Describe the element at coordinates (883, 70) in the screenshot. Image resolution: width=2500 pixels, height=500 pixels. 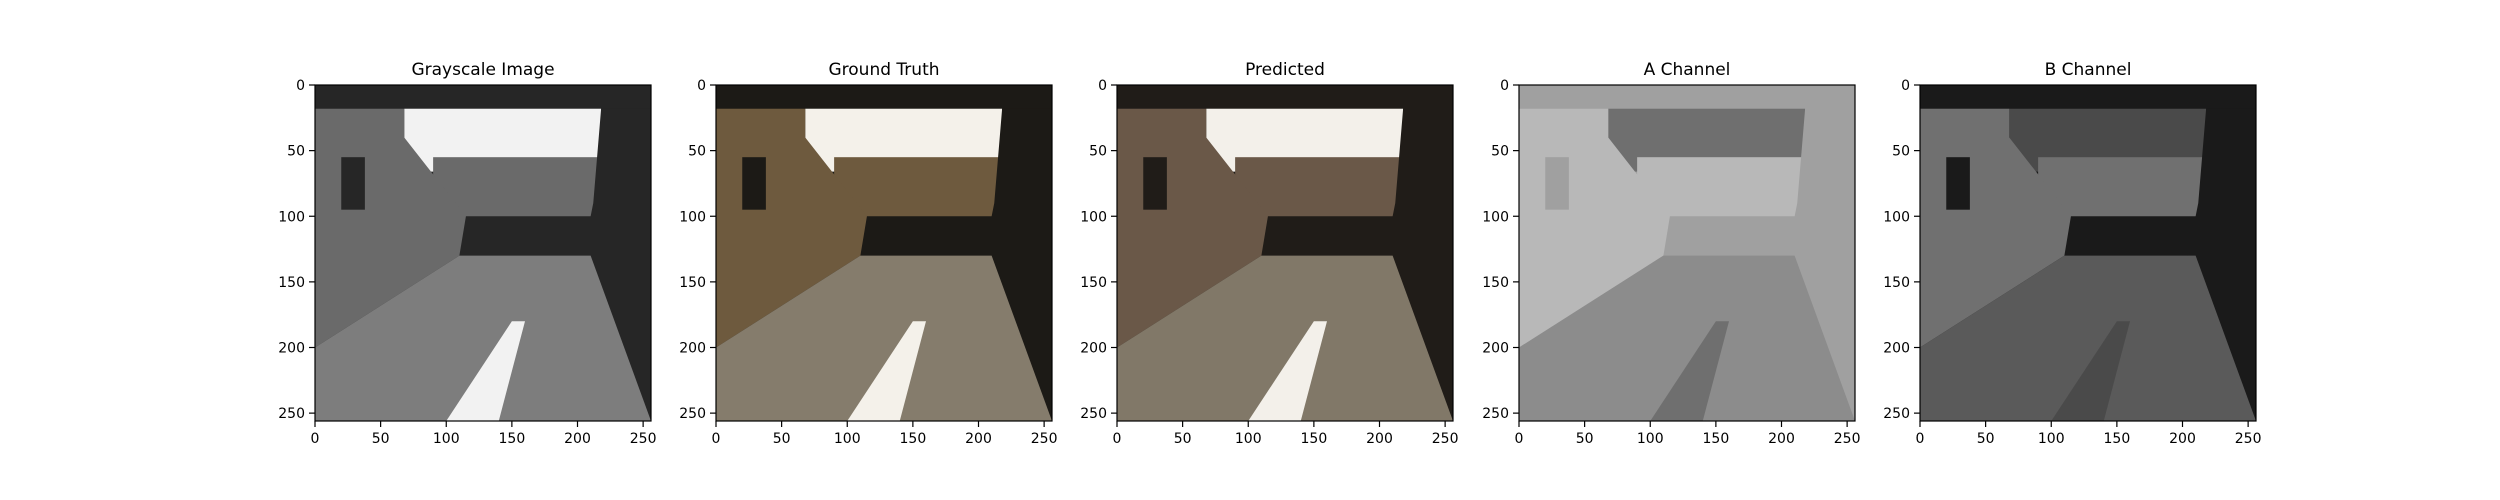
I see `panel-title: Ground Truth` at that location.